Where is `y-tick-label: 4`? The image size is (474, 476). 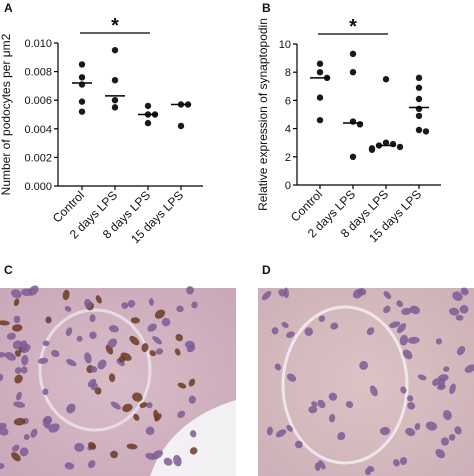 y-tick-label: 4 is located at coordinates (288, 130).